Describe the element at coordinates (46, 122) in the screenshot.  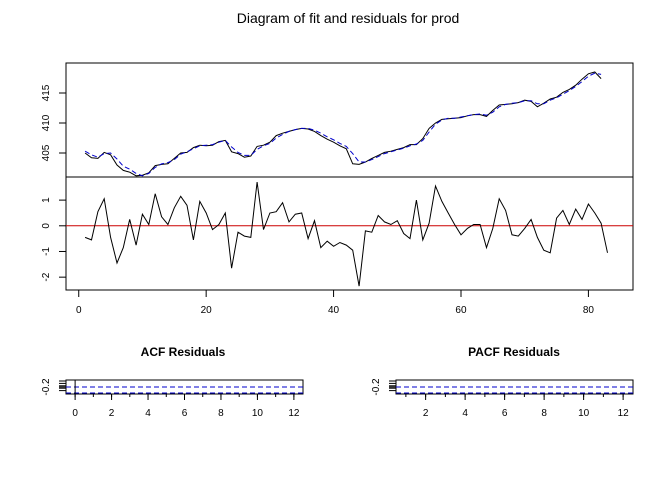
I see `fit-y-tick-label: 410` at that location.